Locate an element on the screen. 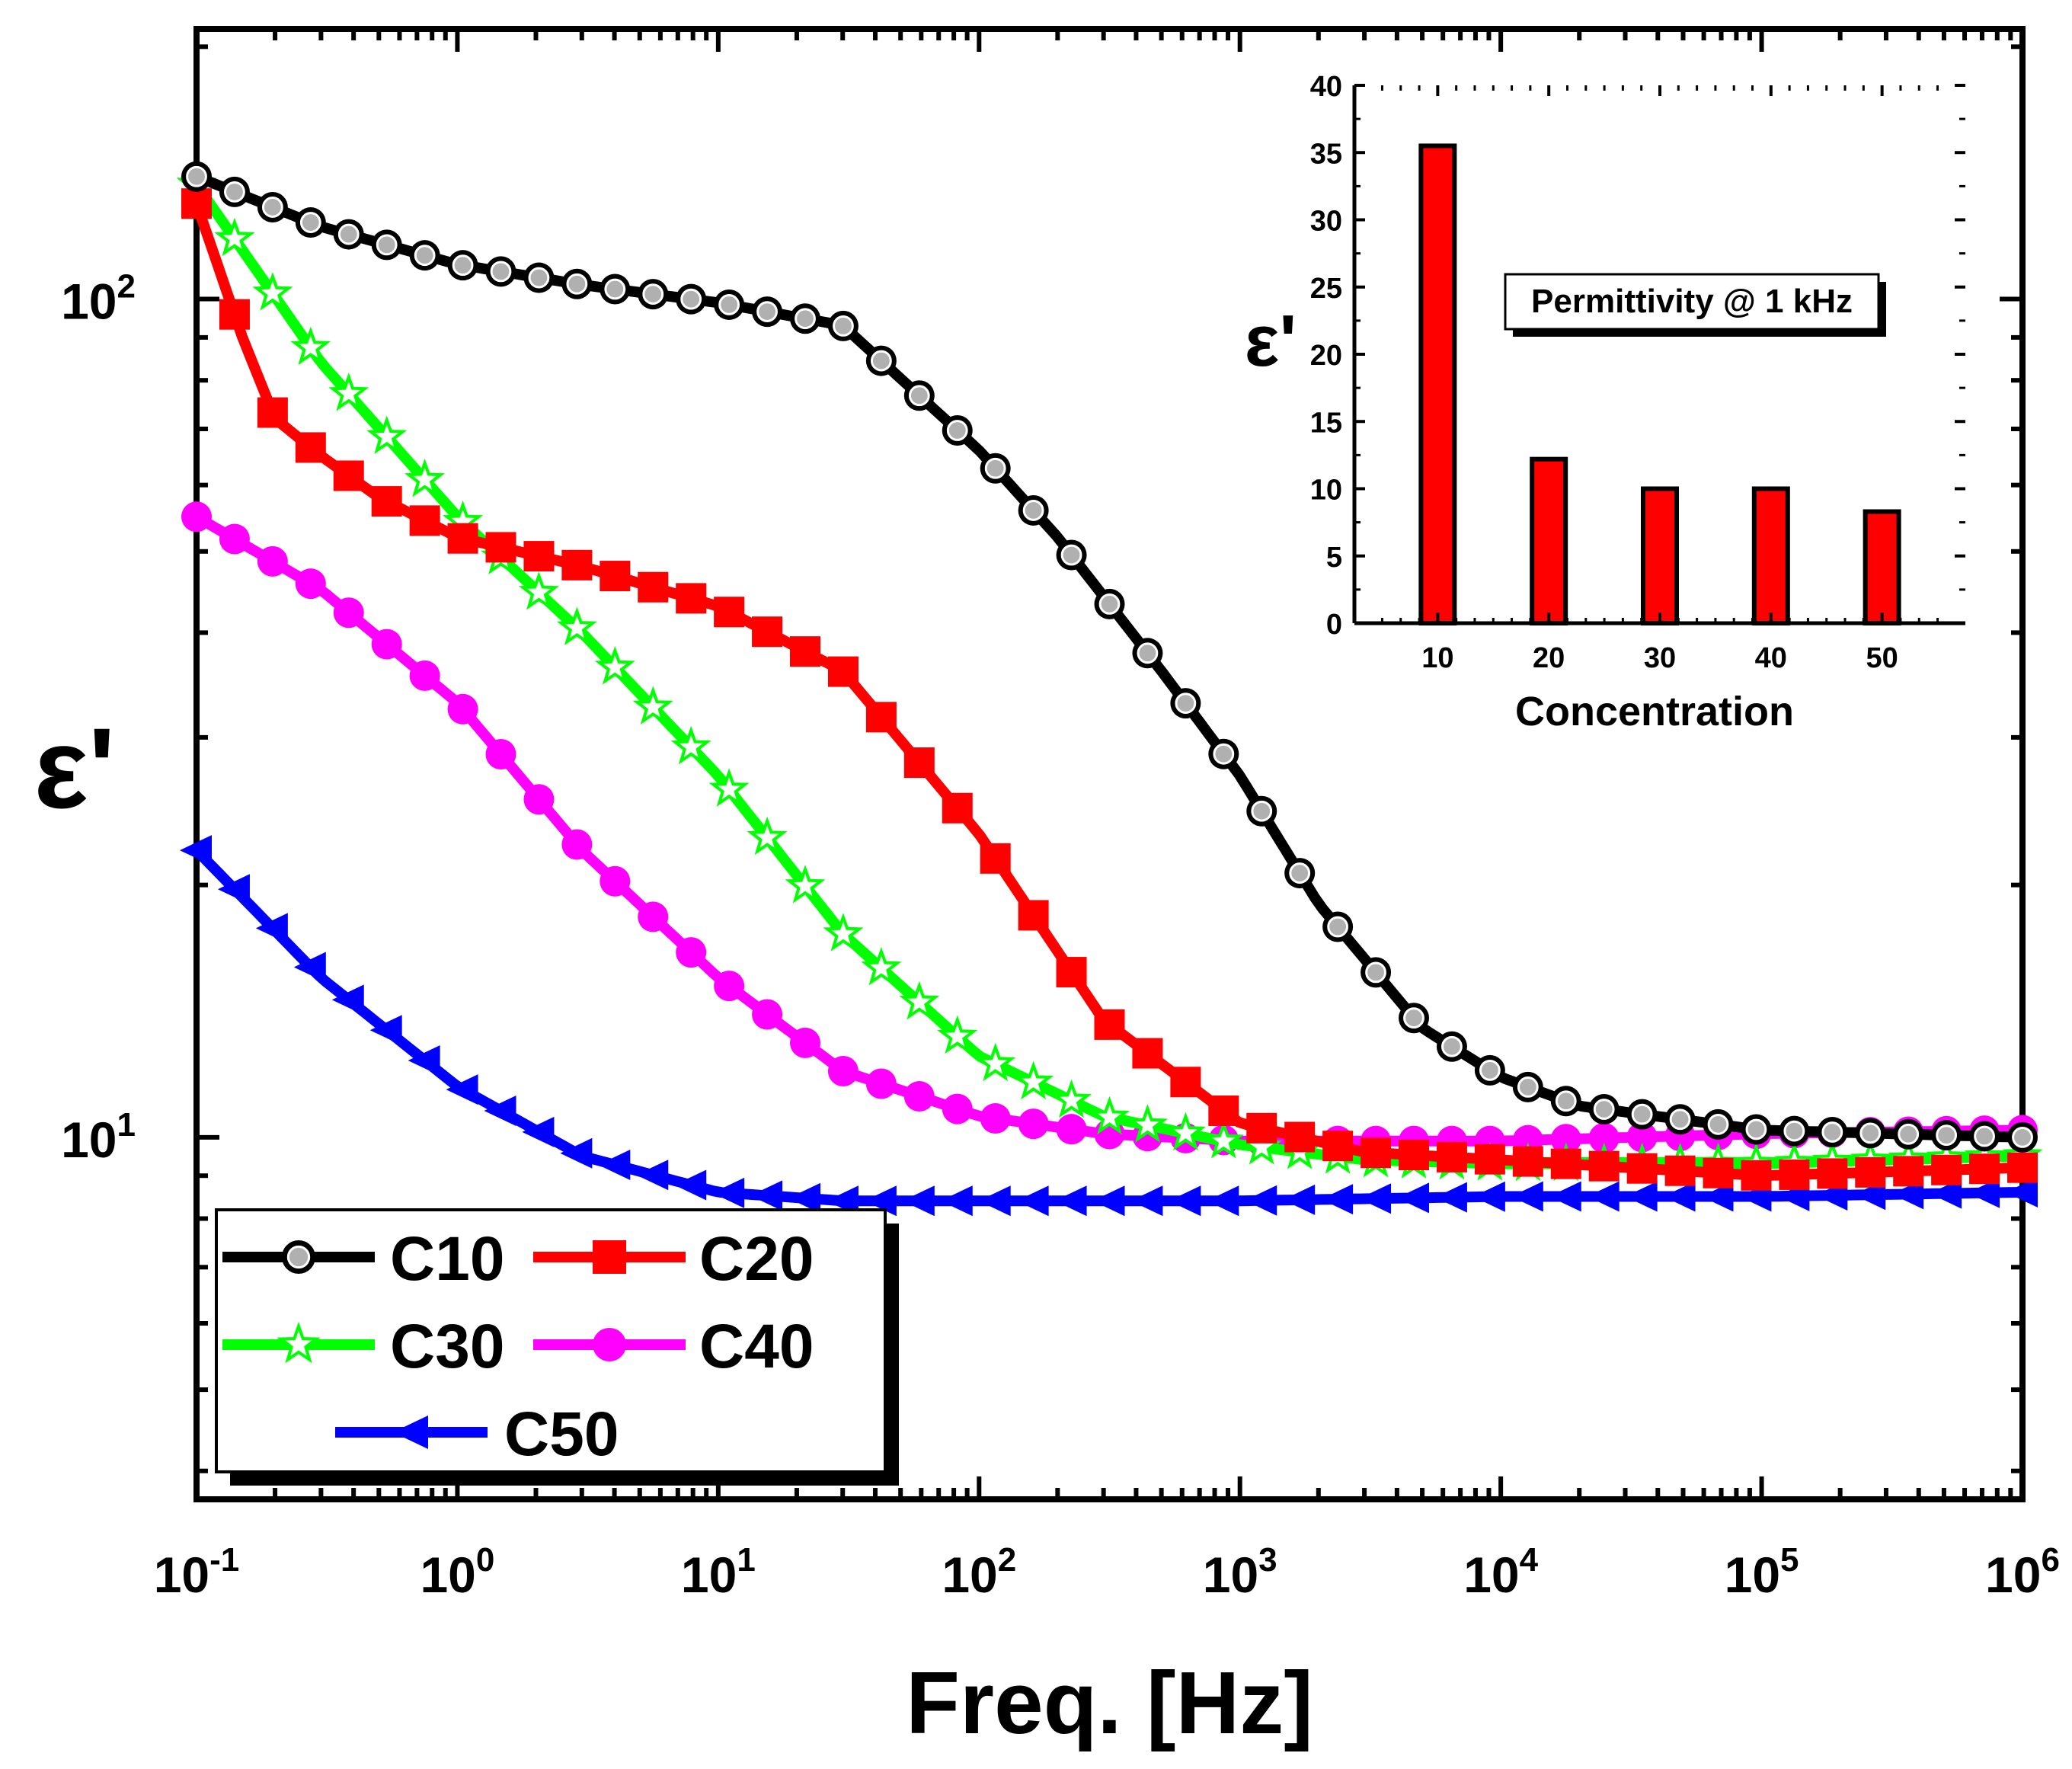  legend-label: C20 is located at coordinates (756, 1259).